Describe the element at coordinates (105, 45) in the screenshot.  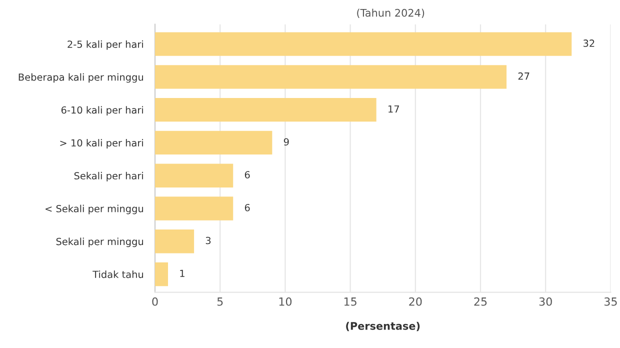
I see `y-tick-label: 2-5 kali per hari` at that location.